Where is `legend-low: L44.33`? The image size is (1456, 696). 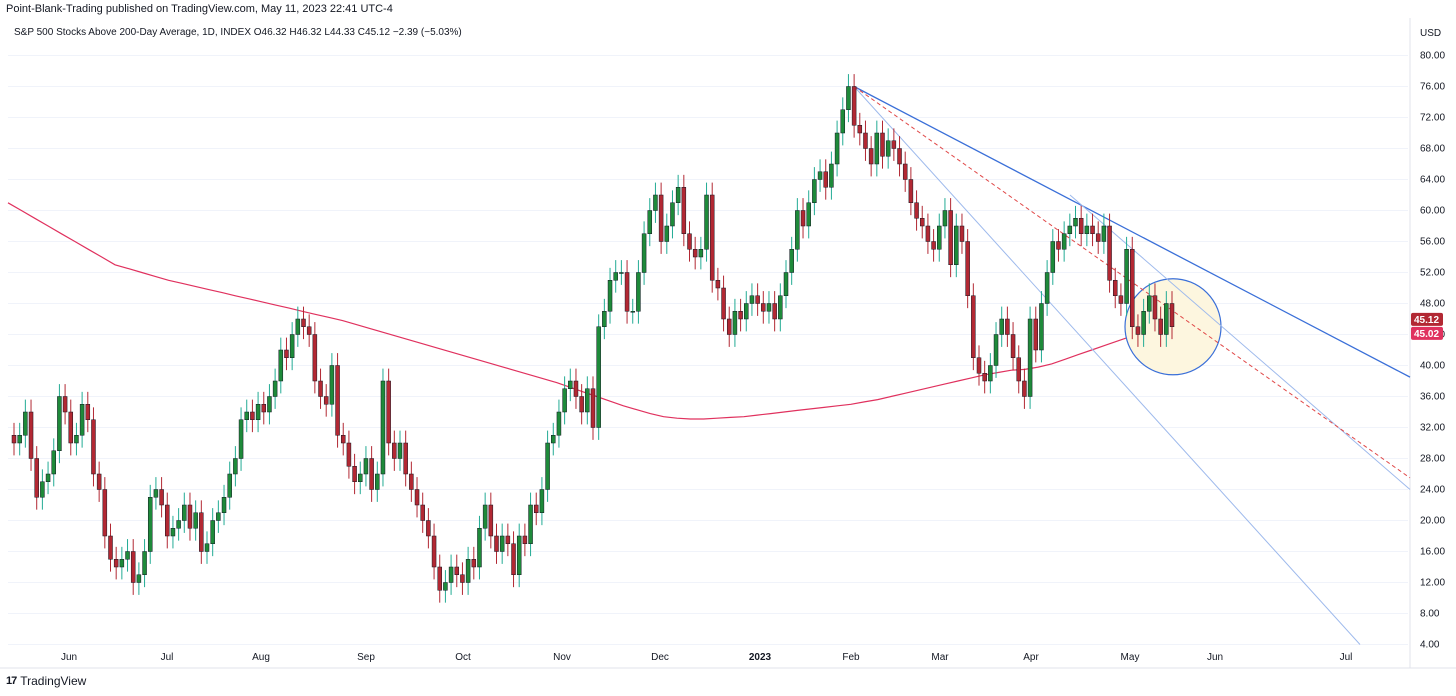 legend-low: L44.33 is located at coordinates (339, 32).